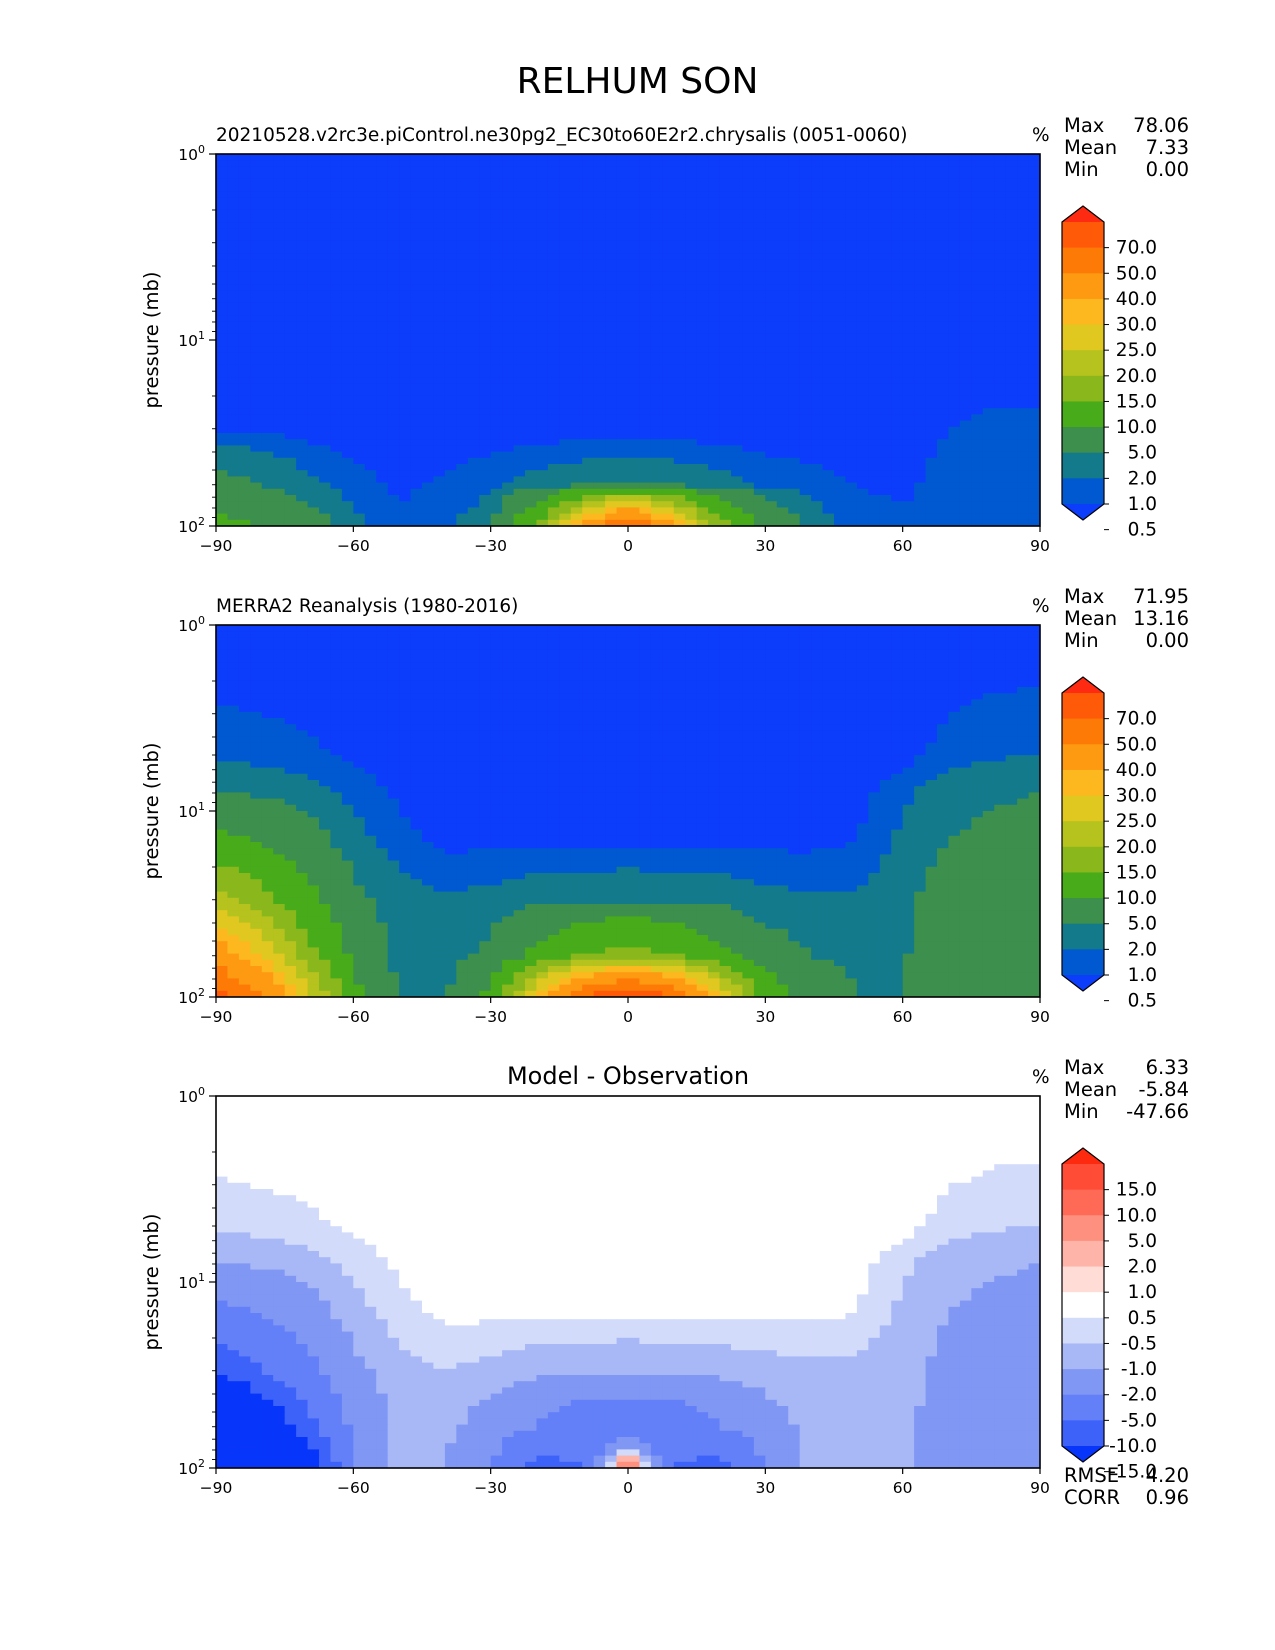 The width and height of the screenshot is (1275, 1650). Describe the element at coordinates (903, 546) in the screenshot. I see `x-tick-label: 60` at that location.